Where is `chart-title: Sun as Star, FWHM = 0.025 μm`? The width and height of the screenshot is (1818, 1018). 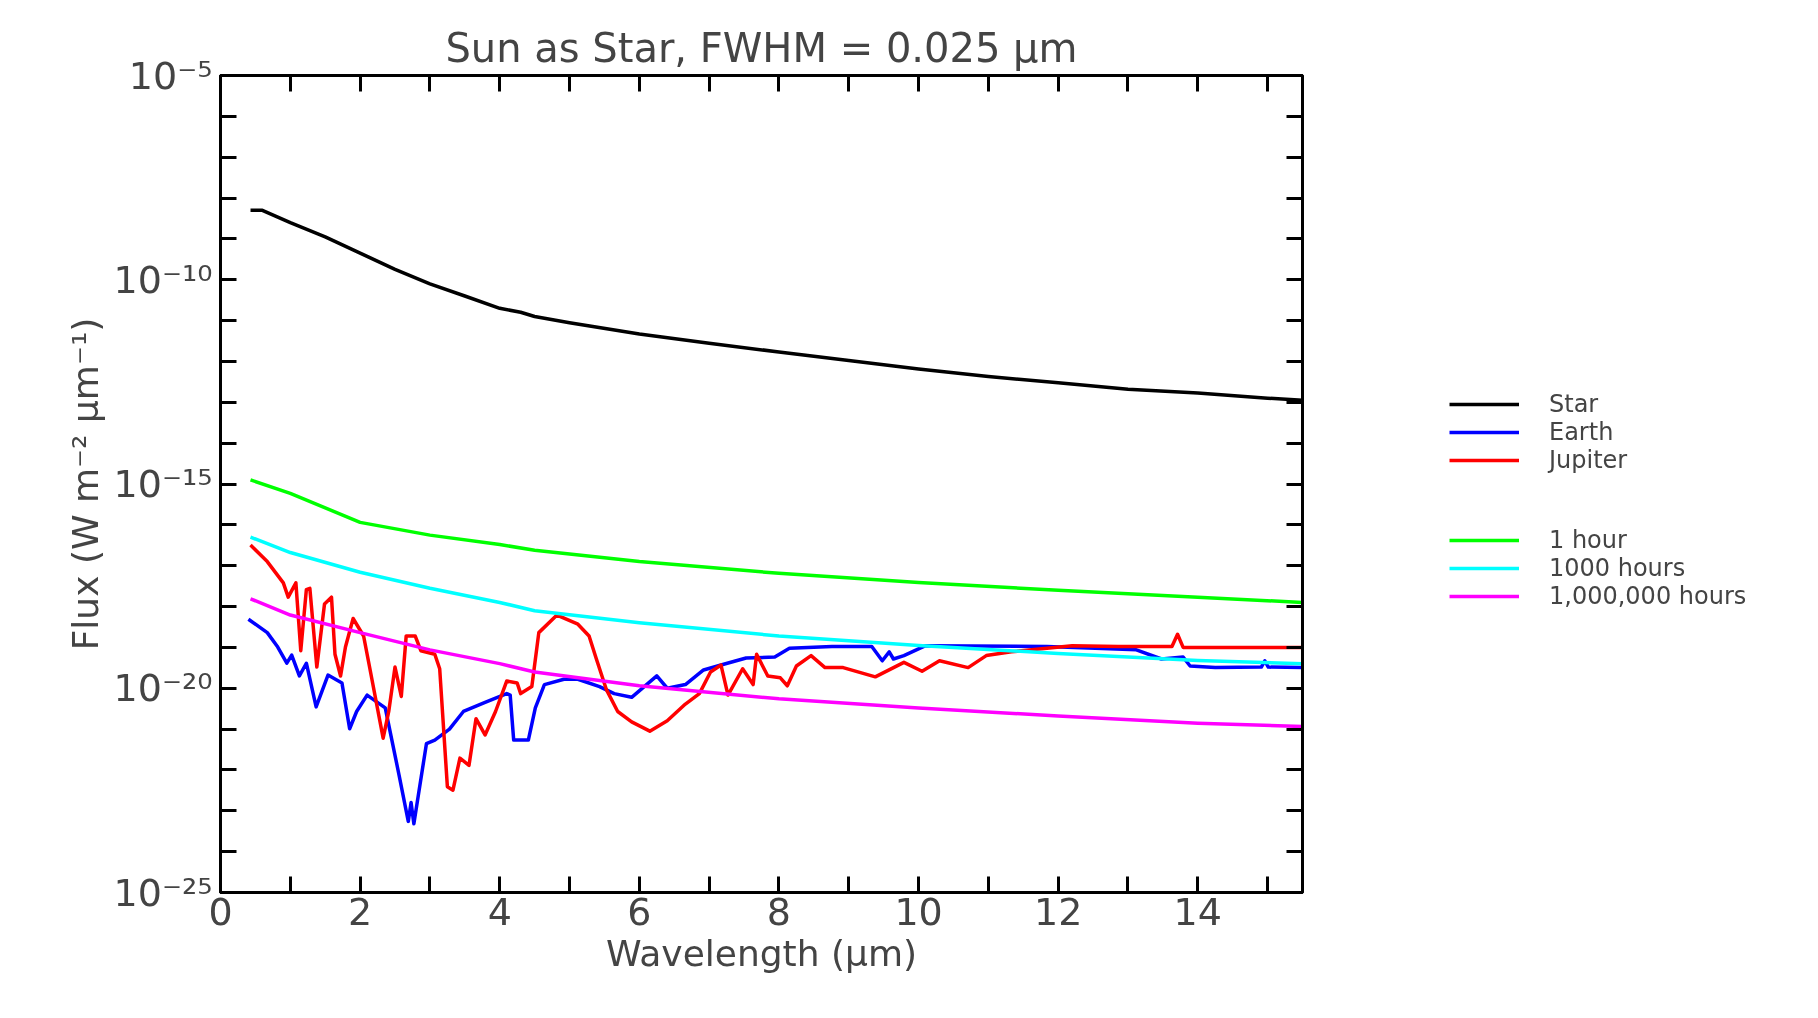
chart-title: Sun as Star, FWHM = 0.025 μm is located at coordinates (761, 47).